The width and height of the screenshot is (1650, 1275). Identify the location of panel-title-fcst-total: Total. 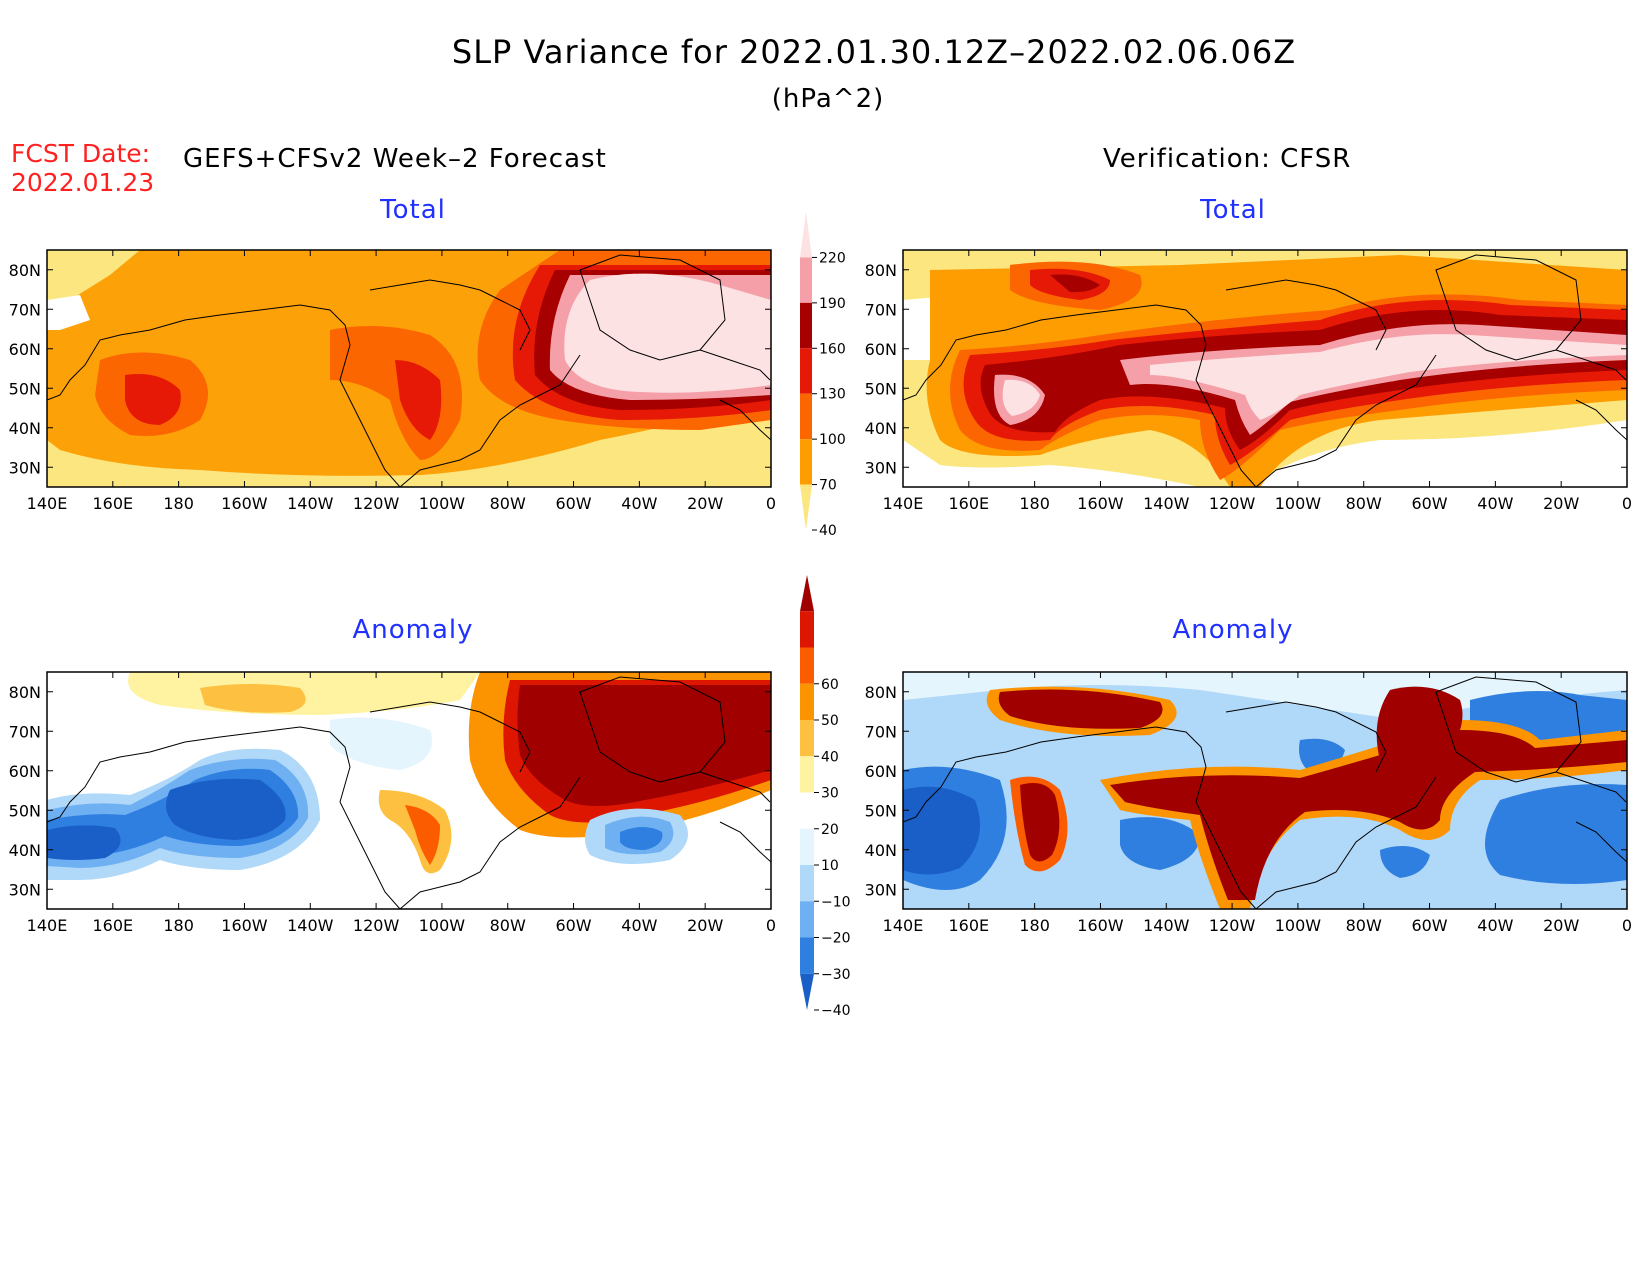
(412, 210).